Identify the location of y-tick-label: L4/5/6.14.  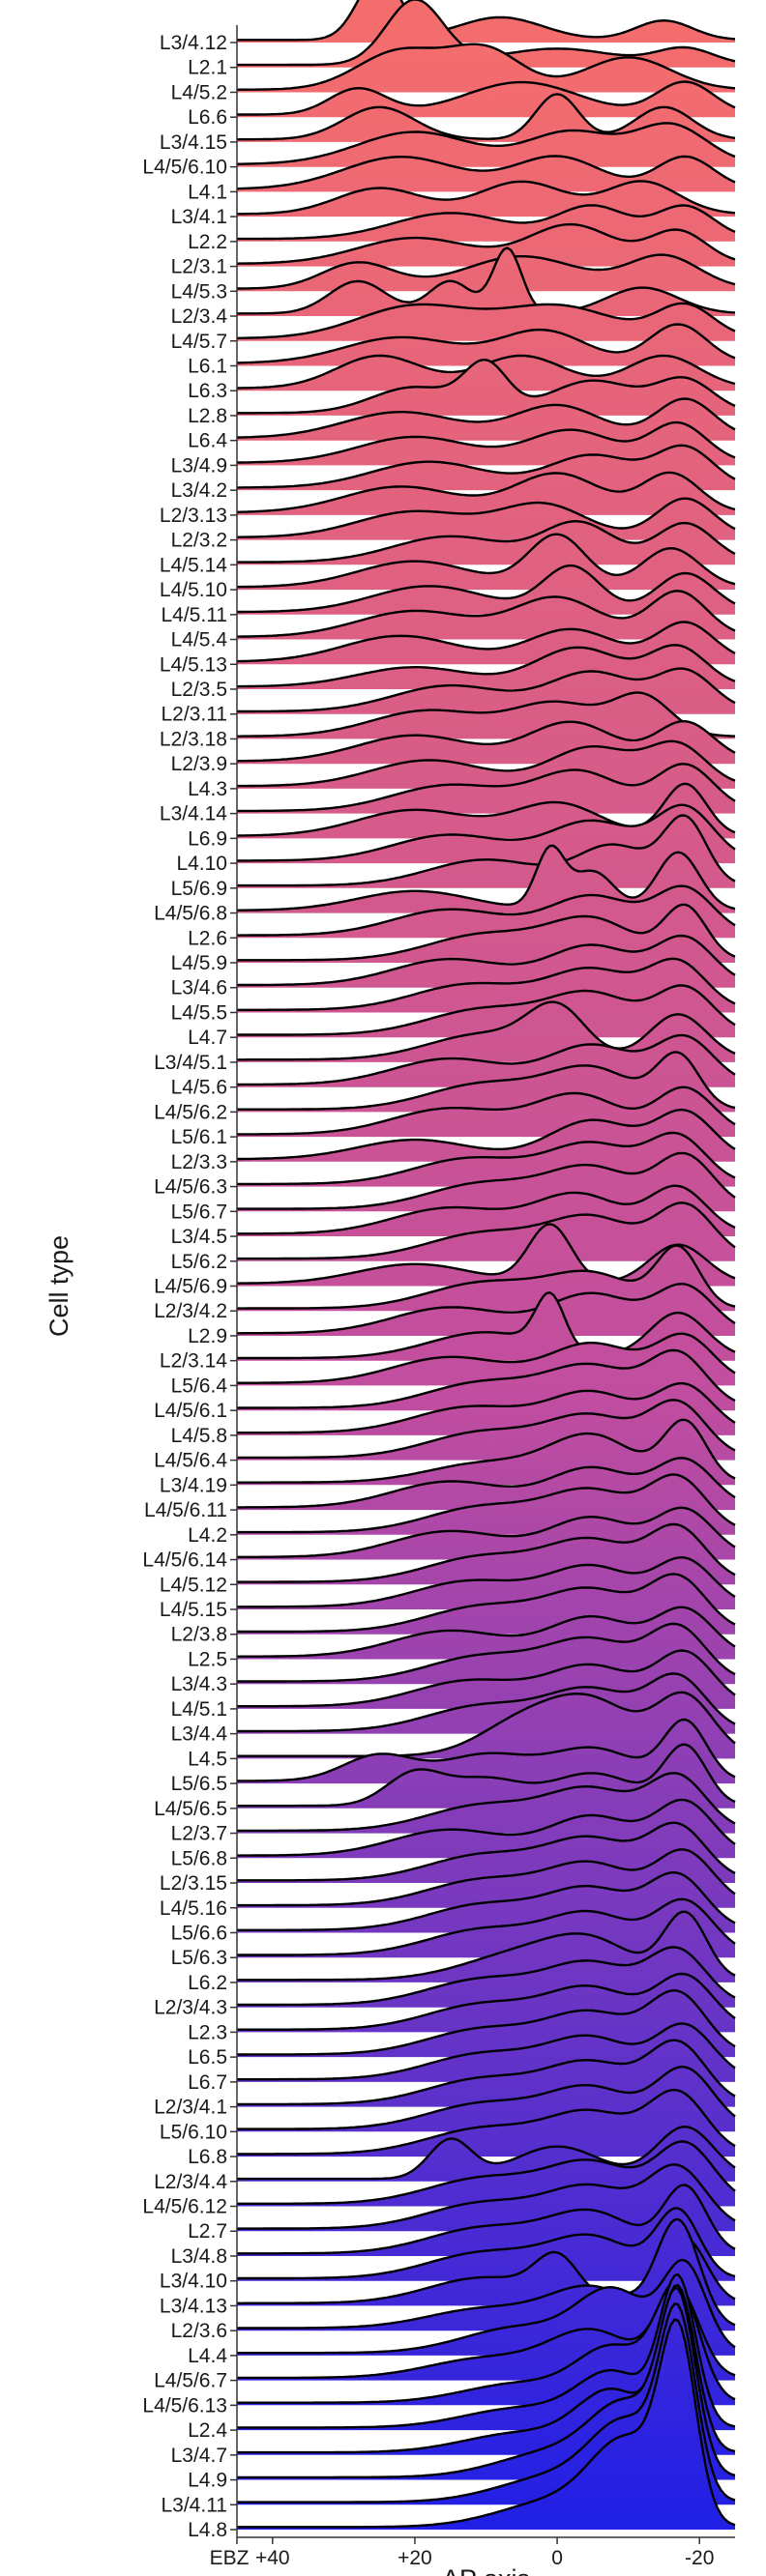
(184, 1560).